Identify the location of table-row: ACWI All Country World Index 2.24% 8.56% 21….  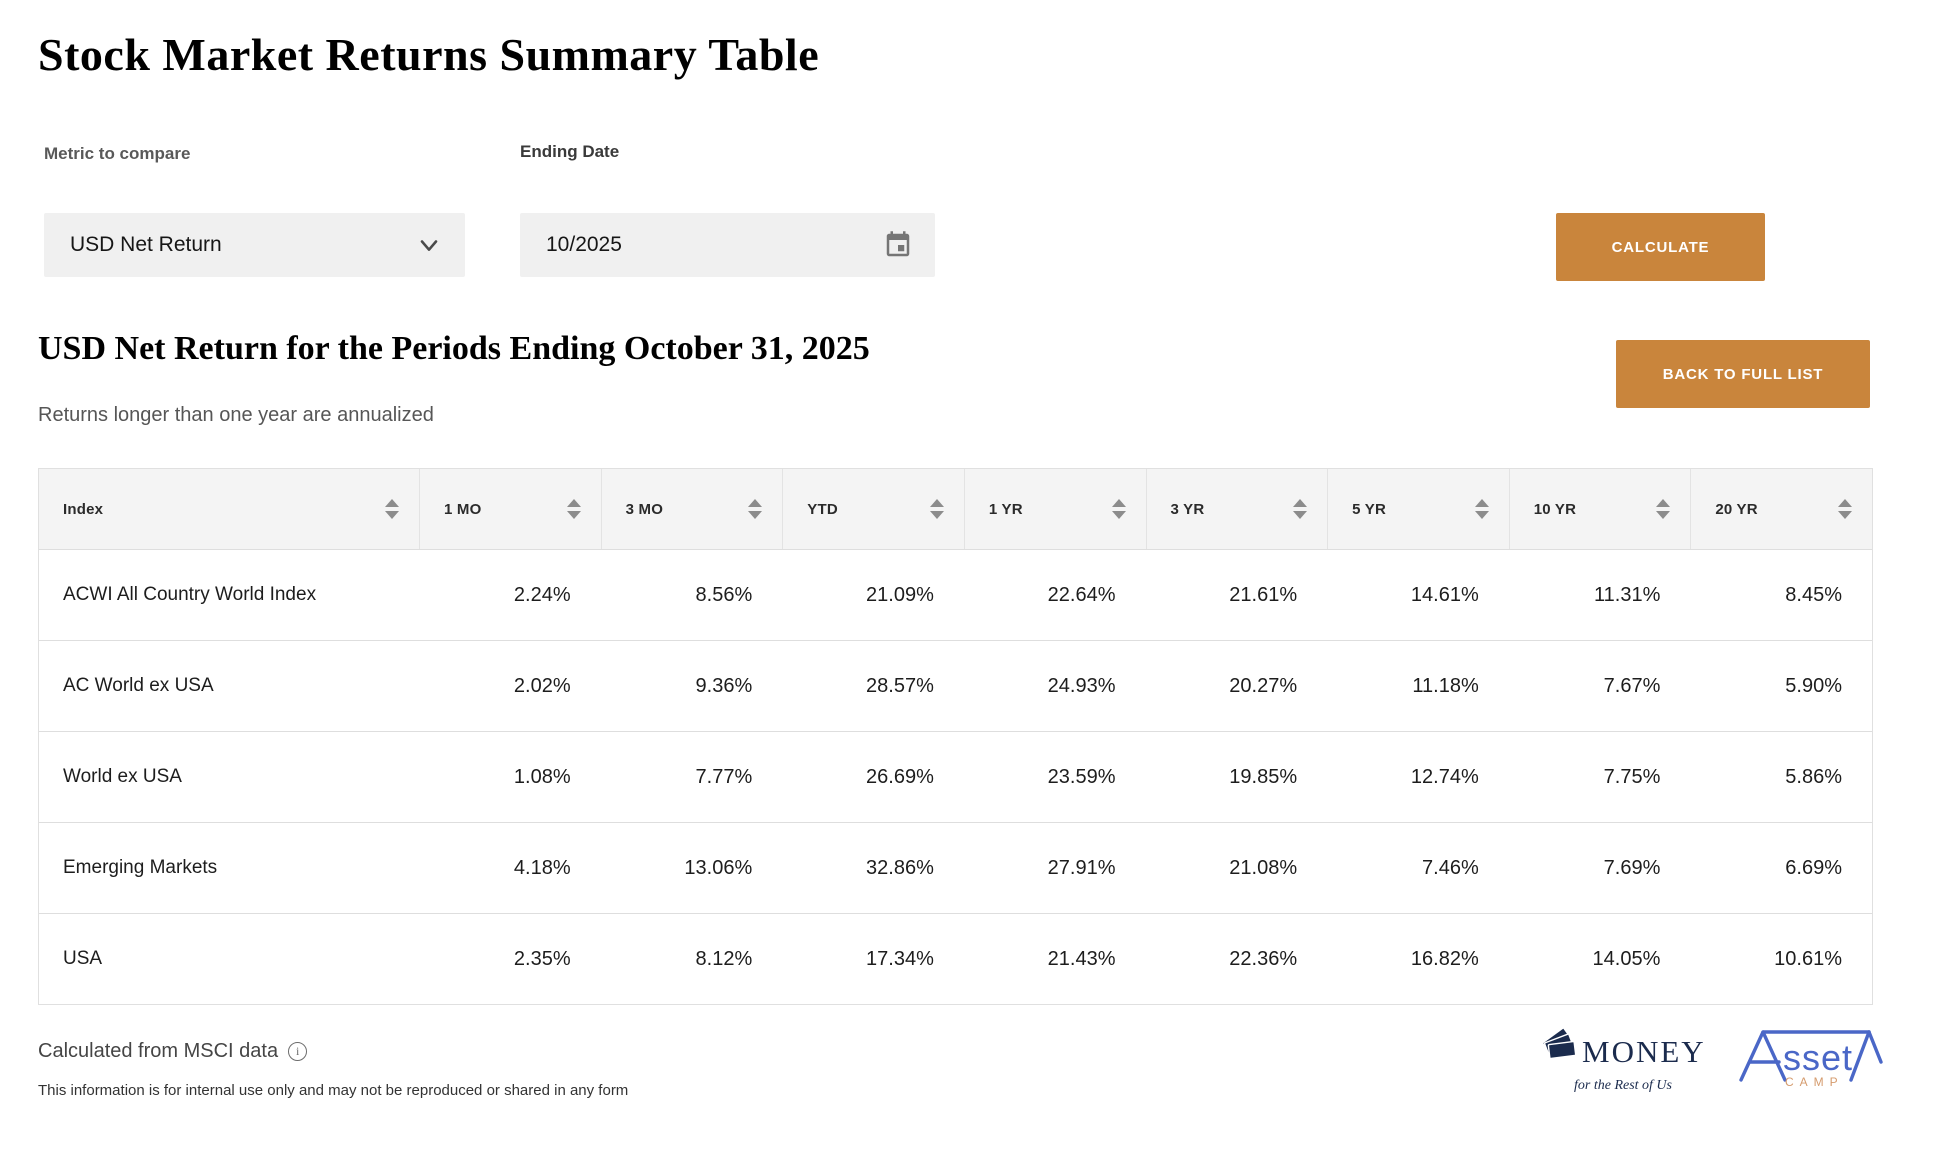
(955, 594).